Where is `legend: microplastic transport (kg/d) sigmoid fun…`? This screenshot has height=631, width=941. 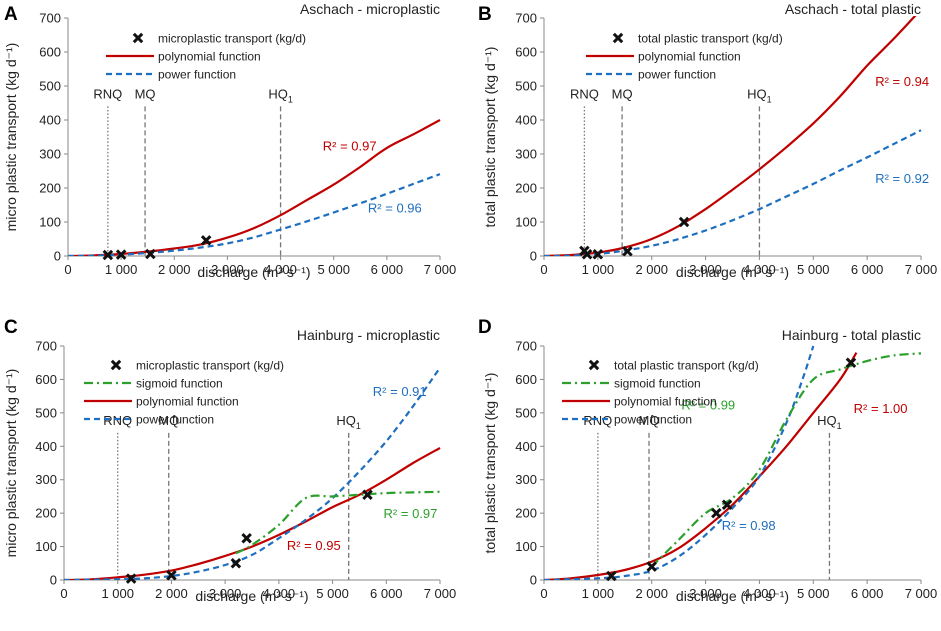
legend: microplastic transport (kg/d) sigmoid fun… is located at coordinates (184, 393).